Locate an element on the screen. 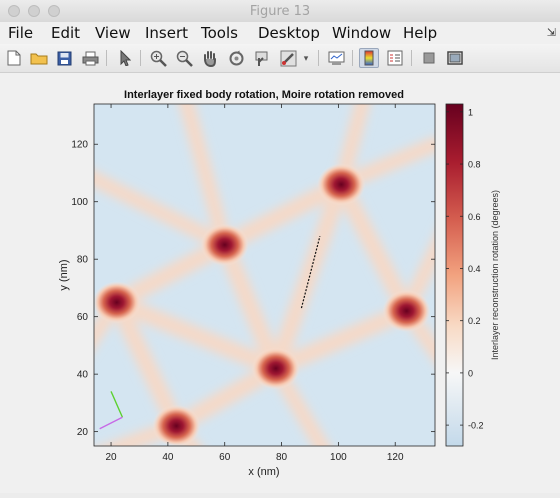  window-title: Figure 13 is located at coordinates (280, 11).